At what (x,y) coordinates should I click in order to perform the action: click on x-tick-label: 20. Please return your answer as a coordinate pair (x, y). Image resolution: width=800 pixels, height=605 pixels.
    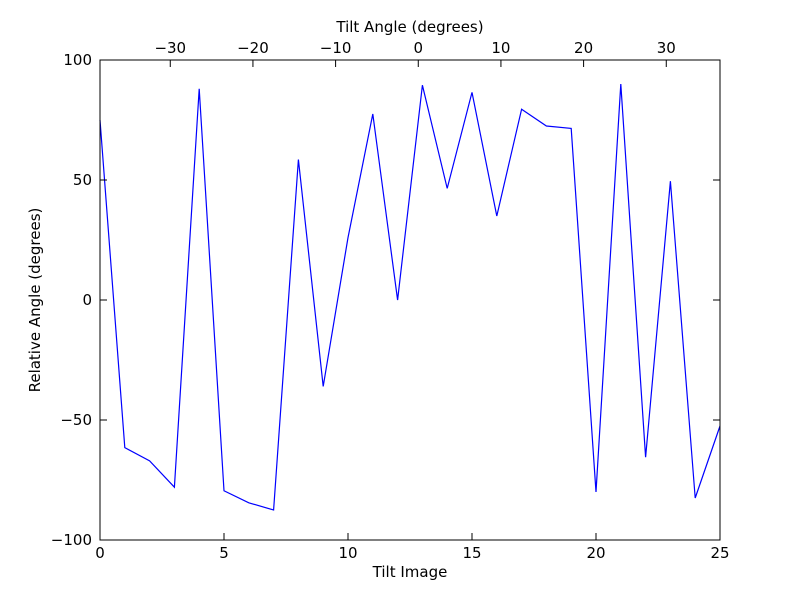
    Looking at the image, I should click on (595, 553).